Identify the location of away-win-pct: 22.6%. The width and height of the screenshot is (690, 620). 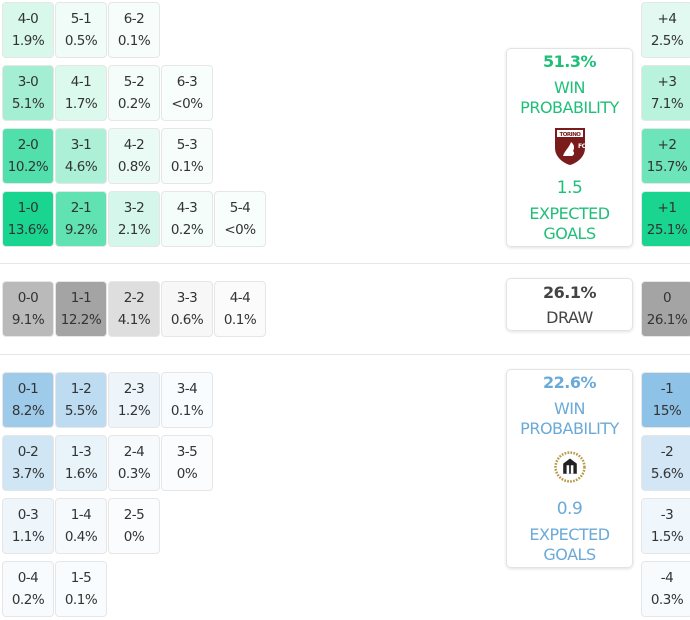
(569, 382).